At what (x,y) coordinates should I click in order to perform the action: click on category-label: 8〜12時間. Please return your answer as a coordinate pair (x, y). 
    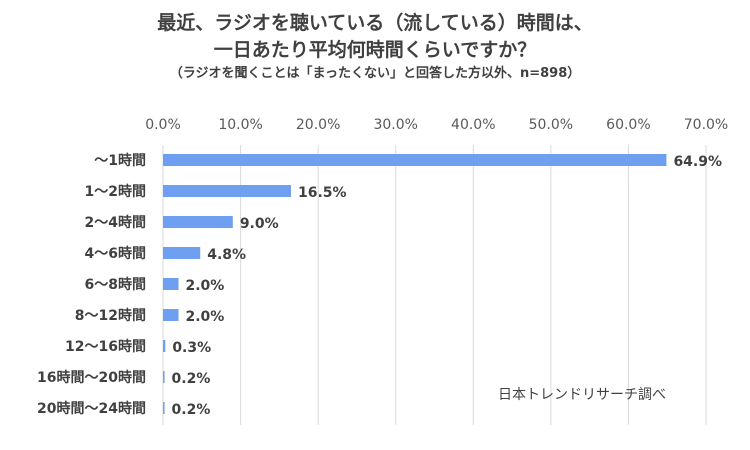
    Looking at the image, I should click on (110, 315).